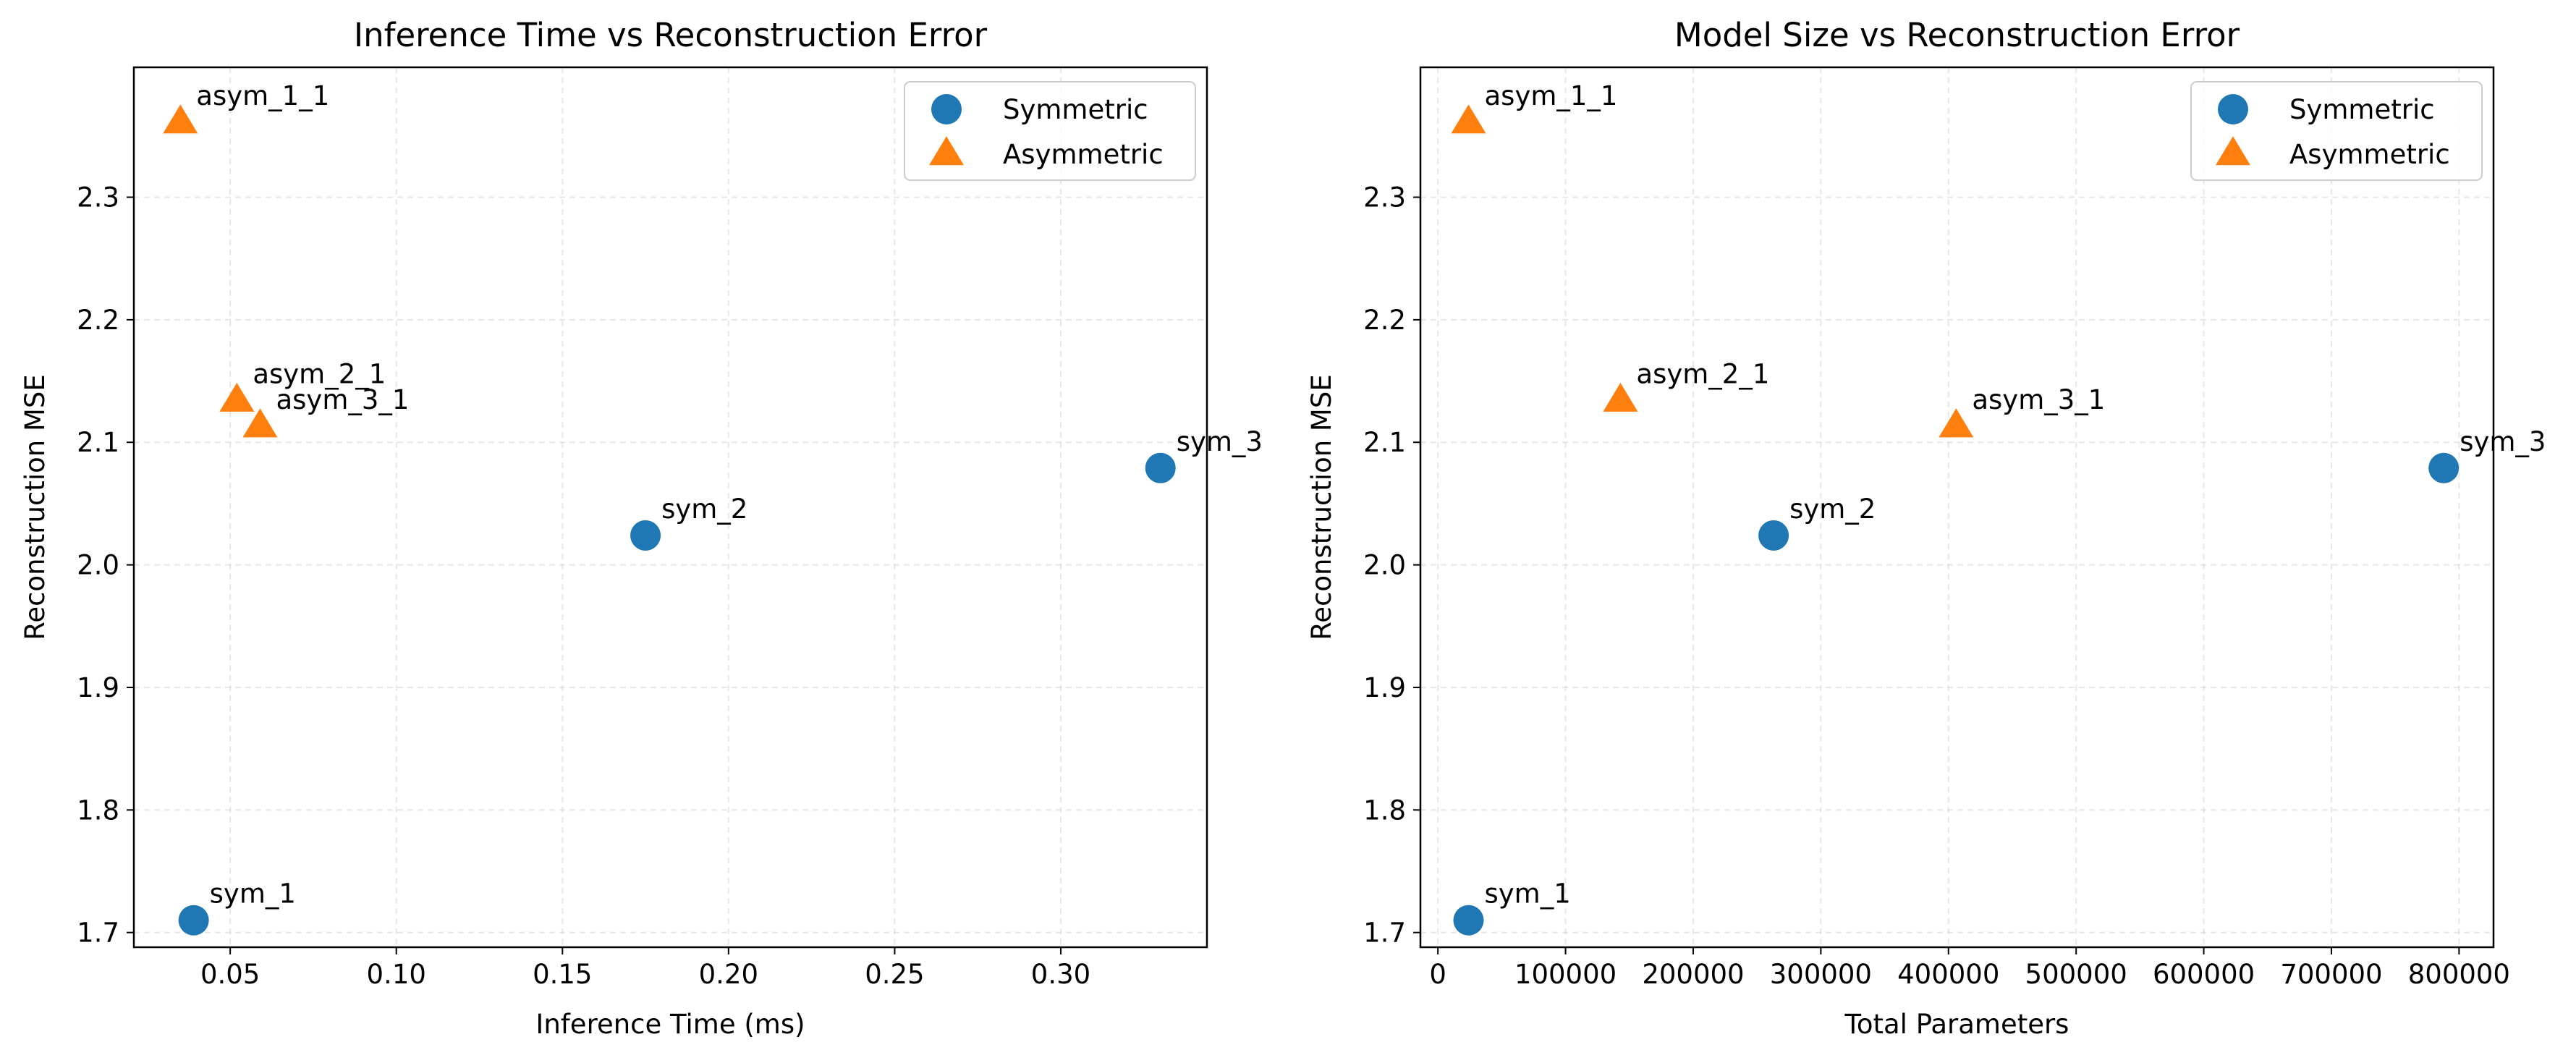  Describe the element at coordinates (895, 974) in the screenshot. I see `x-tick-label: 0.25` at that location.